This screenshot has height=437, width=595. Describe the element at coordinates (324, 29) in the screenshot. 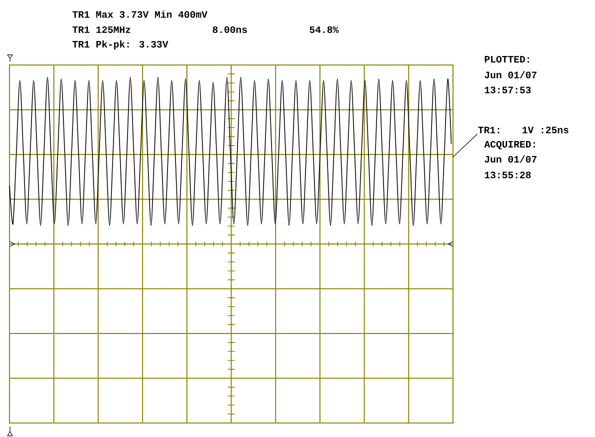

I see `text: 54.8%` at that location.